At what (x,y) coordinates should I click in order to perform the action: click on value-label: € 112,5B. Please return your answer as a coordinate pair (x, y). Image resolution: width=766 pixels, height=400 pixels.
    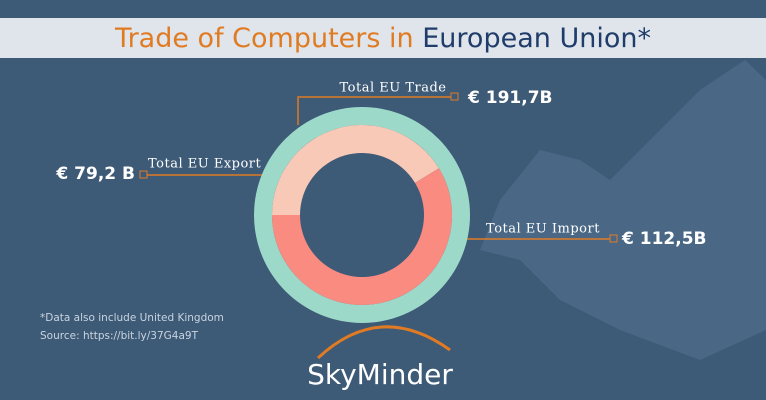
    Looking at the image, I should click on (663, 239).